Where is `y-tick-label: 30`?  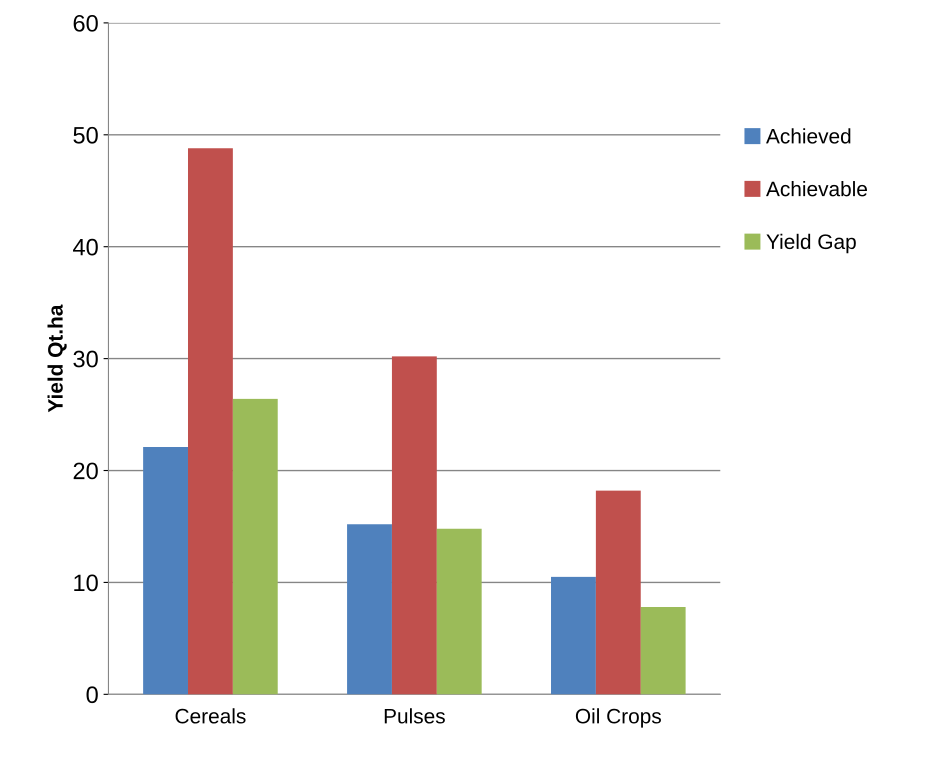
y-tick-label: 30 is located at coordinates (85, 359).